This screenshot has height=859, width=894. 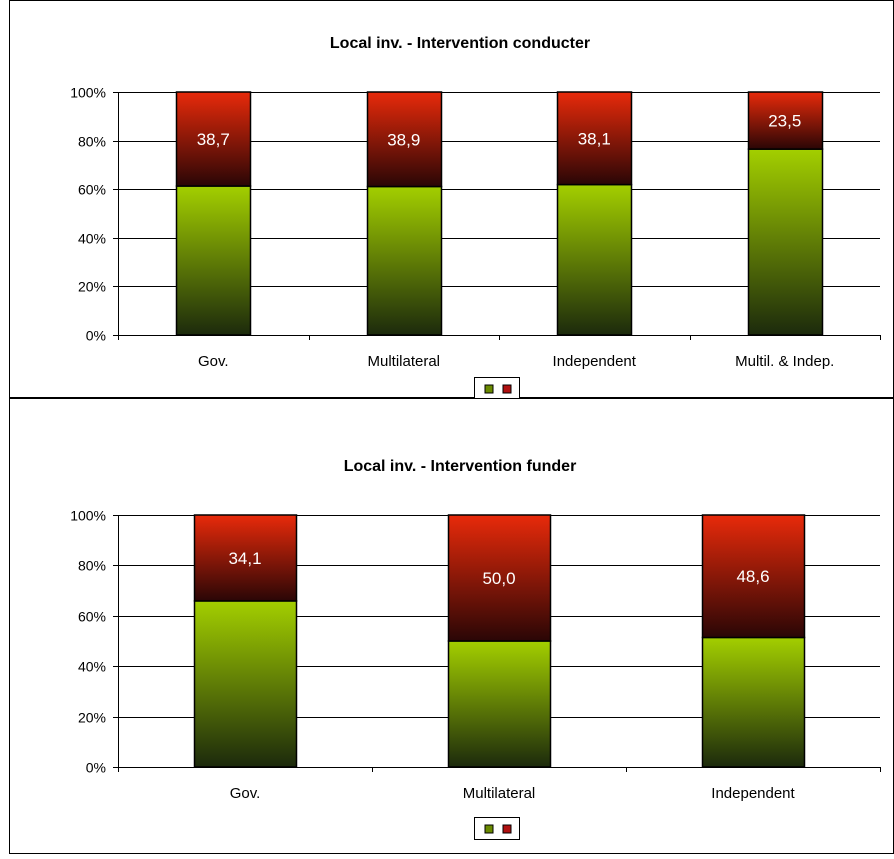 I want to click on chart-title: Local inv. - Intervention funder, so click(x=460, y=466).